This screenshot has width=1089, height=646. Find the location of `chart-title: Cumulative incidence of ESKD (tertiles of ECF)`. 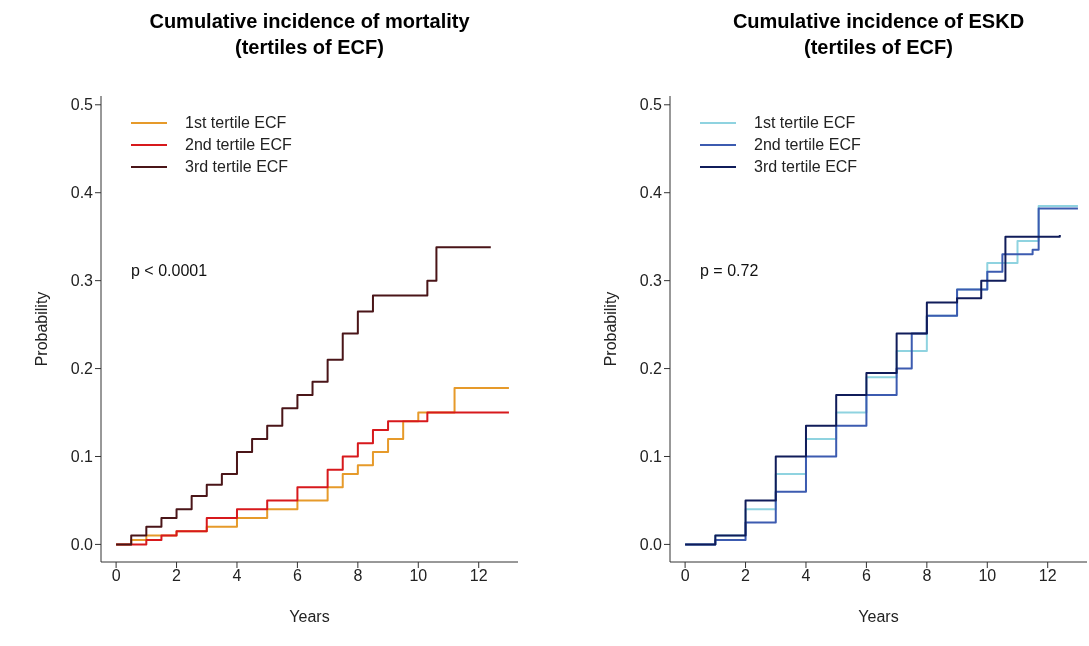

chart-title: Cumulative incidence of ESKD (tertiles of ECF) is located at coordinates (878, 34).